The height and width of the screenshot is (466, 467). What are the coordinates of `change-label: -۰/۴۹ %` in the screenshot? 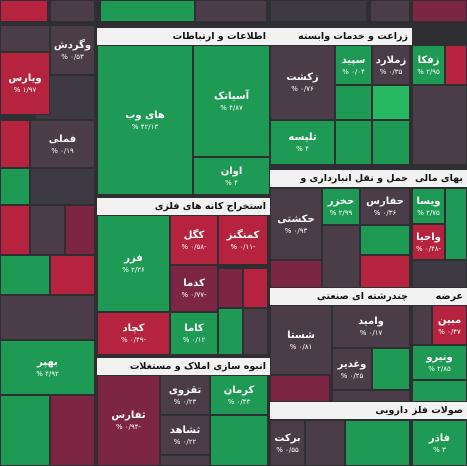 It's located at (133, 340).